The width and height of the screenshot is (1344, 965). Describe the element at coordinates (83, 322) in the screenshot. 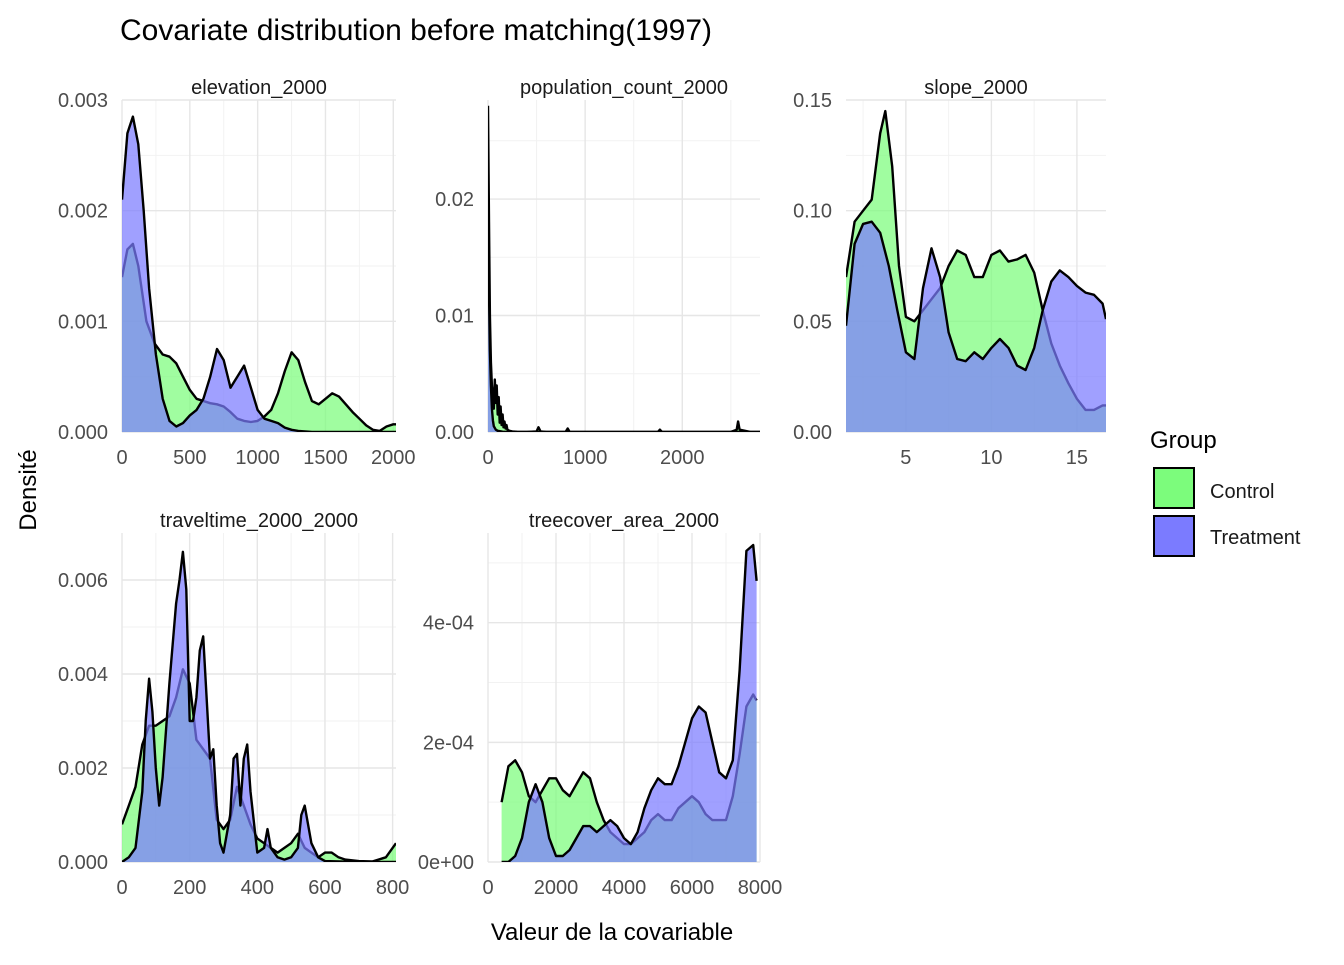

I see `y-tick-label: 0.001` at that location.